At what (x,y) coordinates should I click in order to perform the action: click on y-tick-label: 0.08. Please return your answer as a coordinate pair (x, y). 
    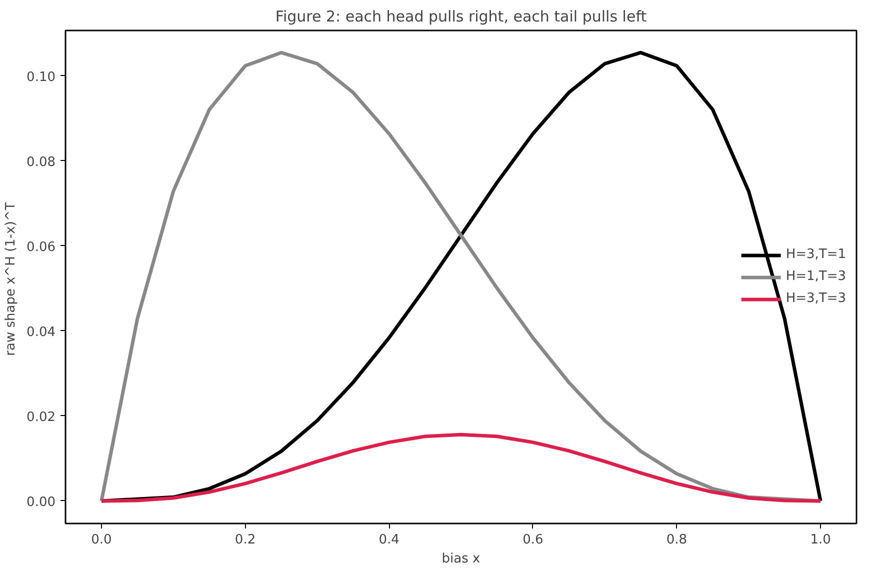
    Looking at the image, I should click on (41, 162).